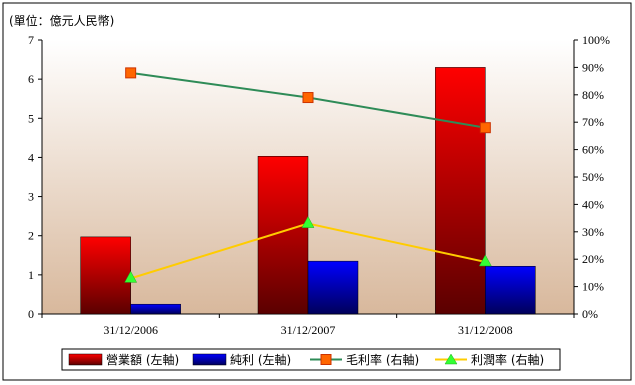 The width and height of the screenshot is (635, 385). I want to click on x-axis-tick-label: 31/12/2008, so click(485, 330).